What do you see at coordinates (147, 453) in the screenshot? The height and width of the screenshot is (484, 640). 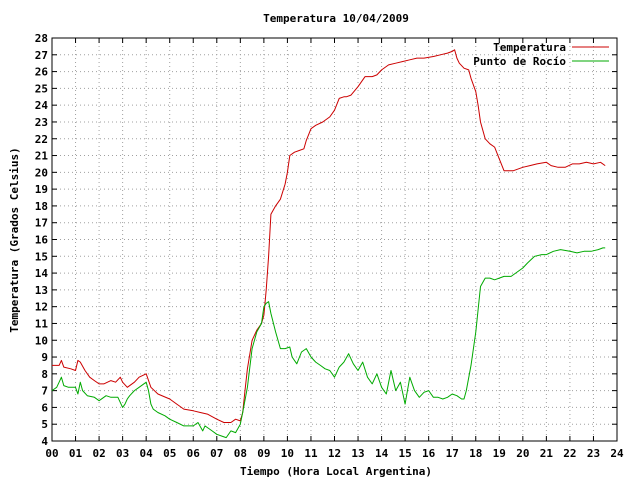 I see `x-tick-label: 04` at bounding box center [147, 453].